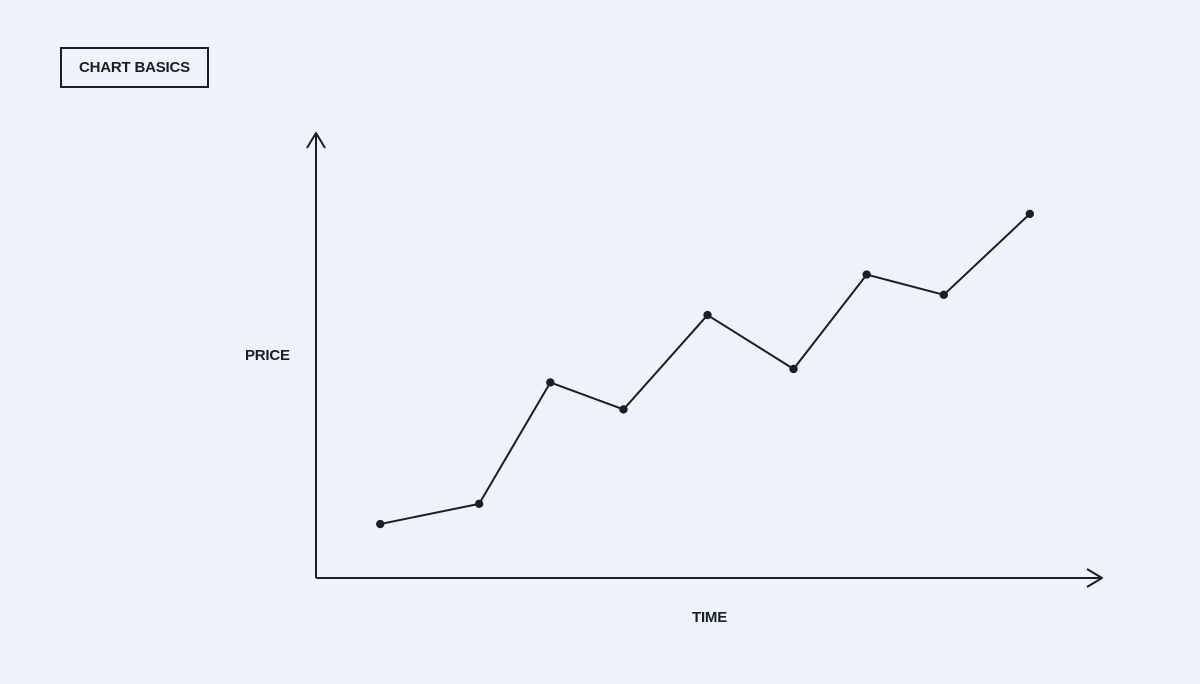  I want to click on y-axis-arrow, so click(316, 140).